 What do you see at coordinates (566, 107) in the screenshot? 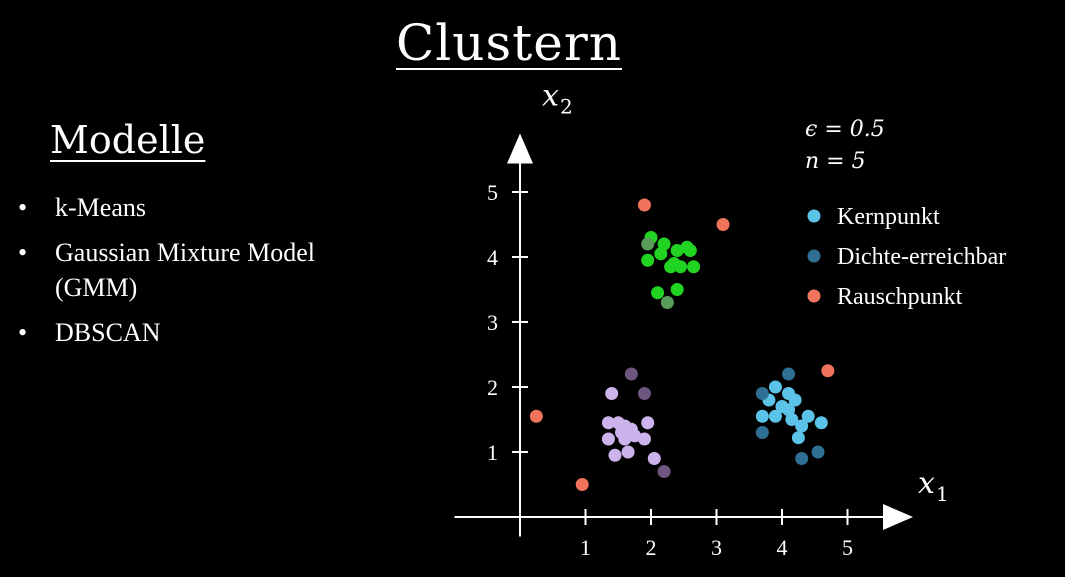
I see `y-axis-label-subscript: 2` at bounding box center [566, 107].